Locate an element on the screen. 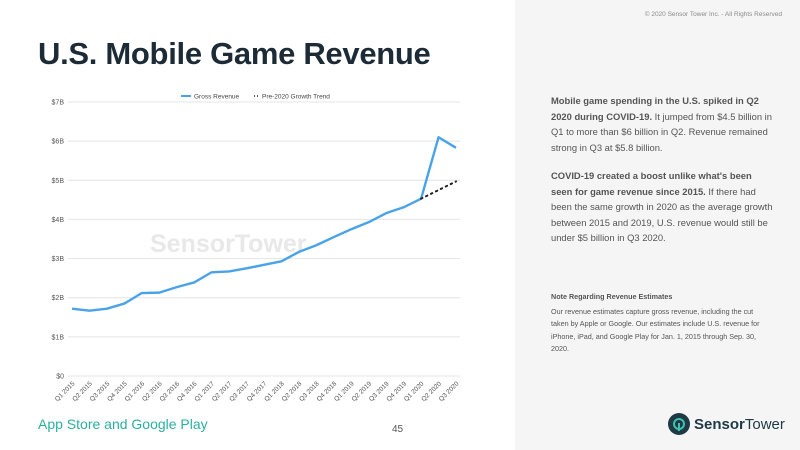 Image resolution: width=800 pixels, height=450 pixels. y-tick-label: $4B is located at coordinates (58, 220).